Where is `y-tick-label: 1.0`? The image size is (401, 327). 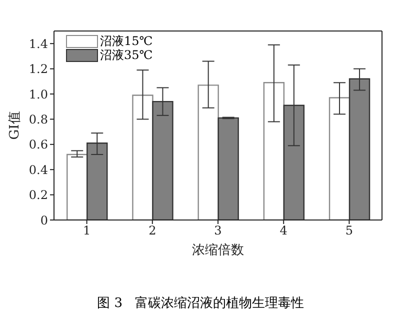 y-tick-label: 1.0 is located at coordinates (38, 94).